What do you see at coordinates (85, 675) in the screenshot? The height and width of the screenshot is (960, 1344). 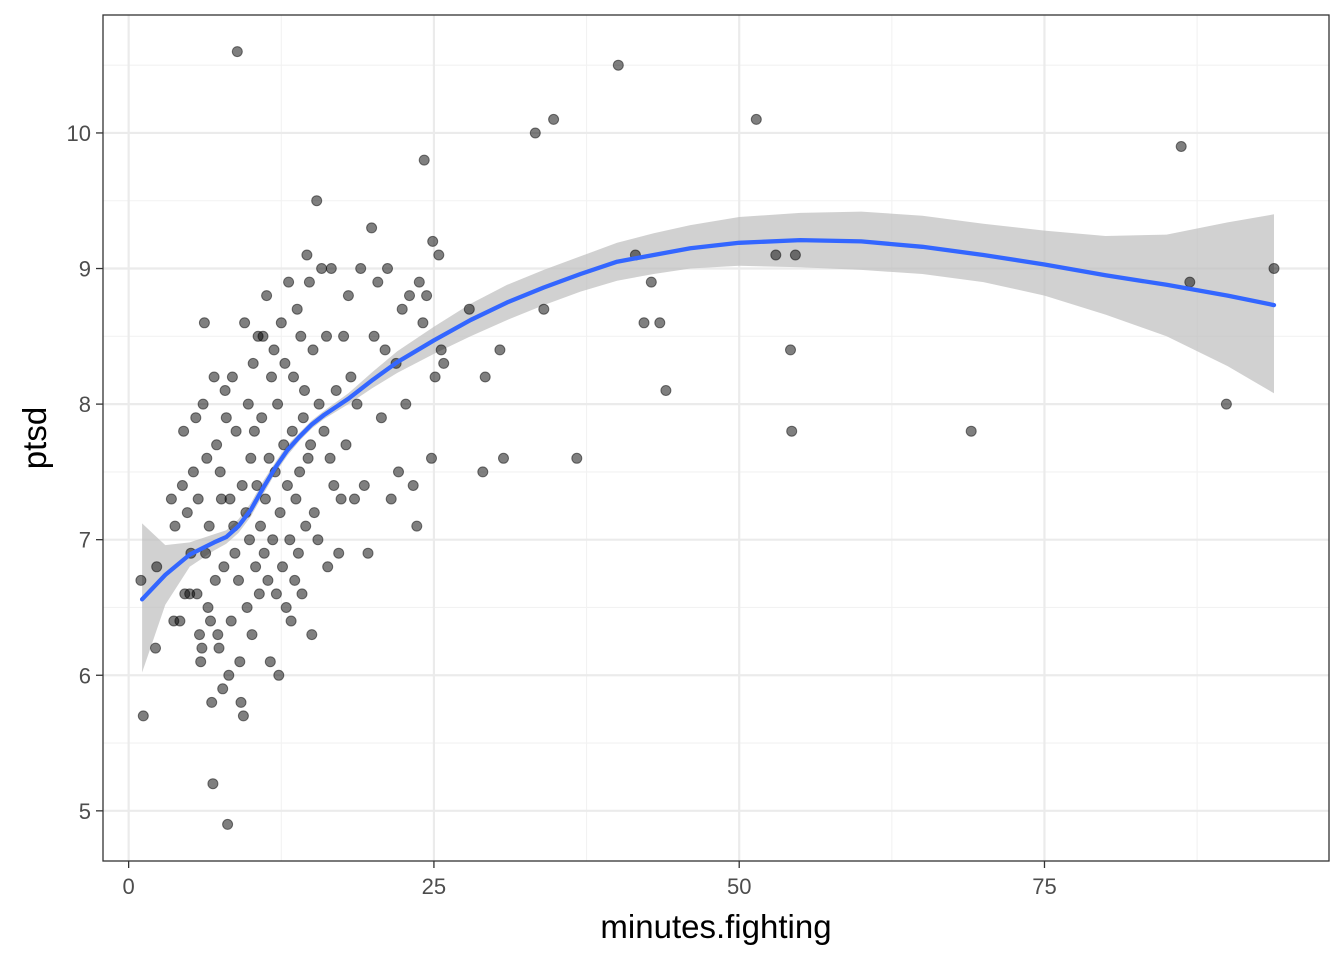 I see `y-tick-label: 6` at bounding box center [85, 675].